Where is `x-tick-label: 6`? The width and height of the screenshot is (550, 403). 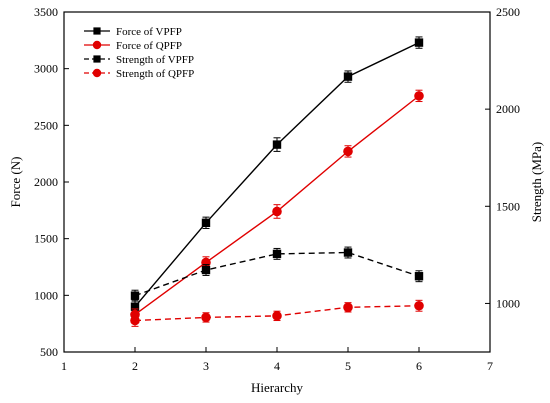
x-tick-label: 6 is located at coordinates (419, 366).